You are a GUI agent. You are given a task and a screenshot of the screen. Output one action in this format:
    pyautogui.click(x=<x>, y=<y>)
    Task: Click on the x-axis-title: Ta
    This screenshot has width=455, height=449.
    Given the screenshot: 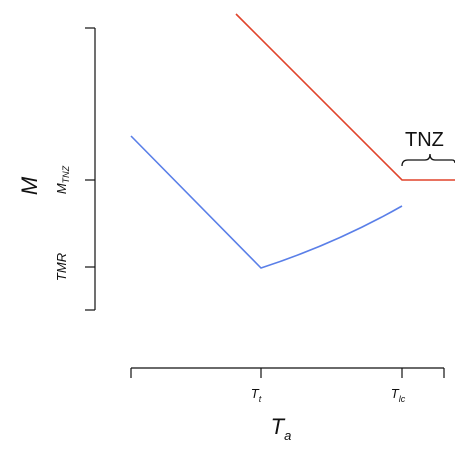 What is the action you would take?
    pyautogui.click(x=281, y=428)
    